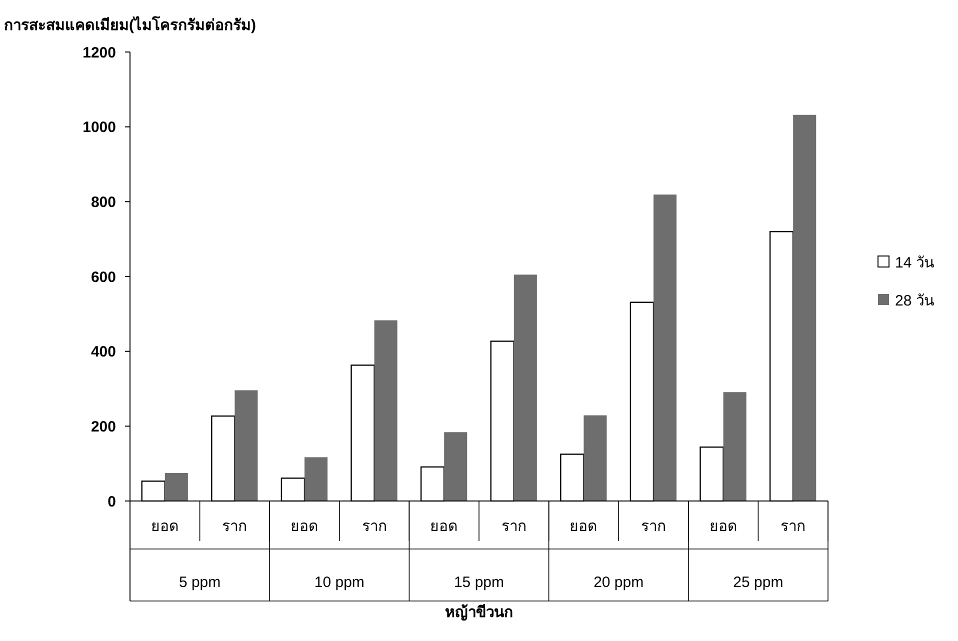 Image resolution: width=958 pixels, height=641 pixels. I want to click on text: 20 ppm, so click(619, 582).